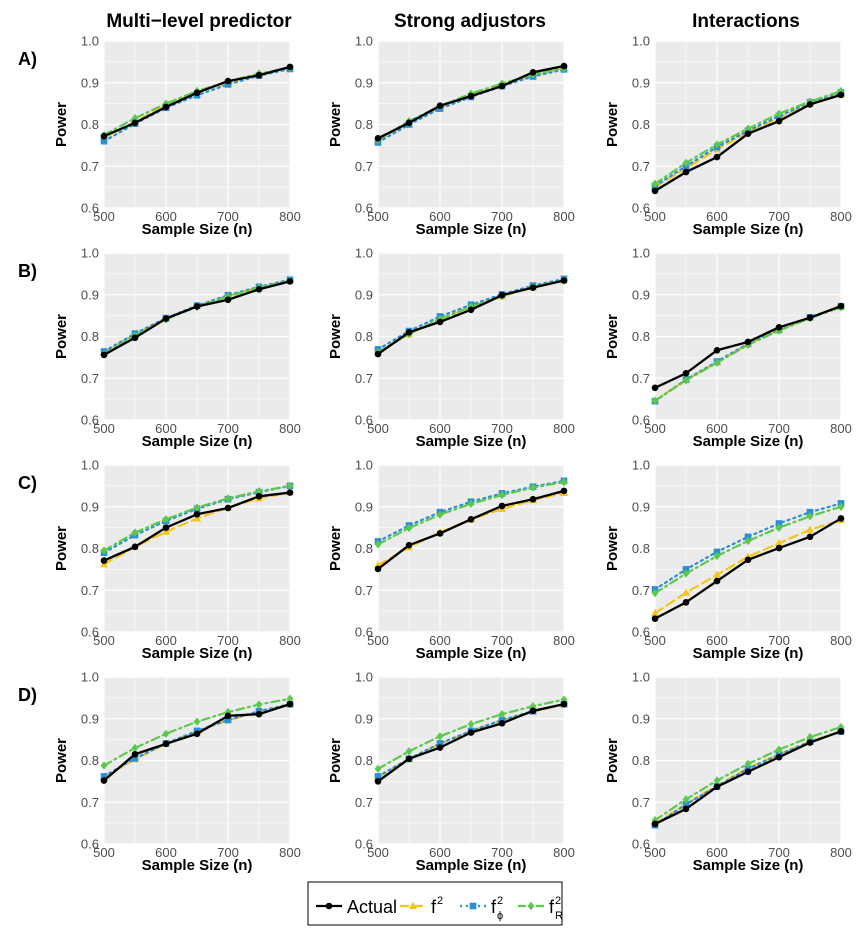 This screenshot has width=863, height=929. Describe the element at coordinates (540, 908) in the screenshot. I see `legend-item-f2-r: f 2 R` at that location.